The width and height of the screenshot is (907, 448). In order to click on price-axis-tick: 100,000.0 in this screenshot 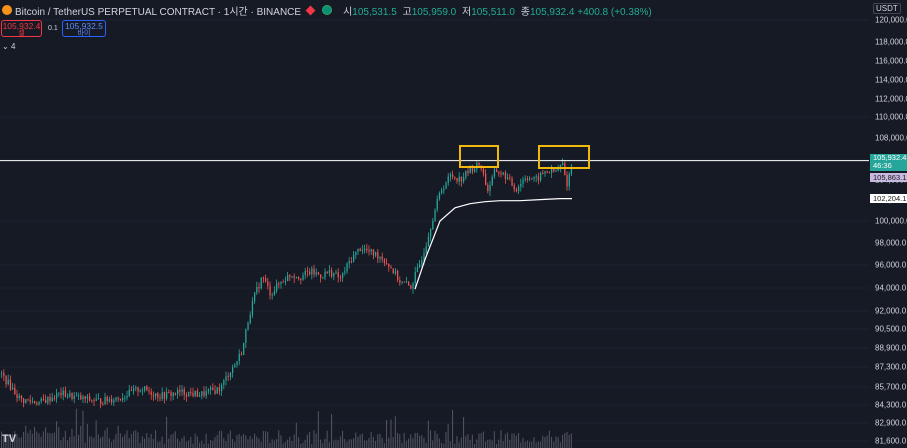, I will do `click(891, 221)`.